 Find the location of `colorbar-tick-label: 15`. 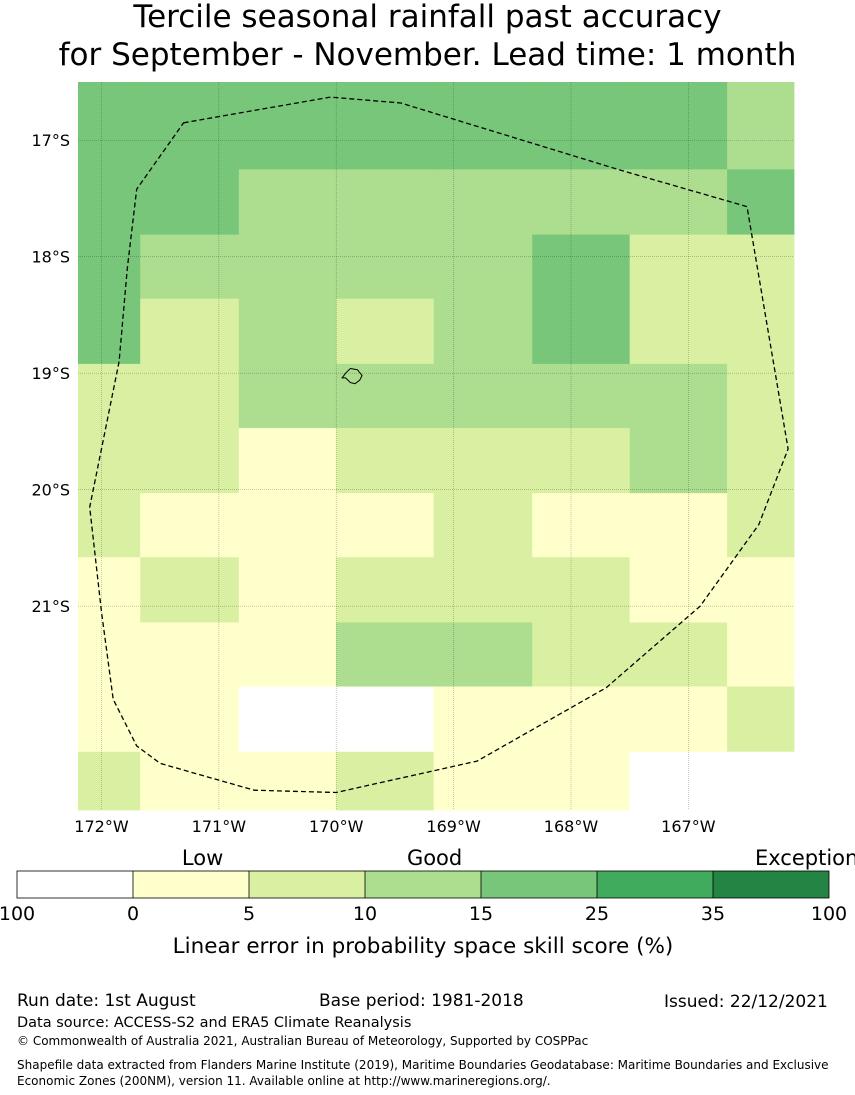

colorbar-tick-label: 15 is located at coordinates (481, 914).